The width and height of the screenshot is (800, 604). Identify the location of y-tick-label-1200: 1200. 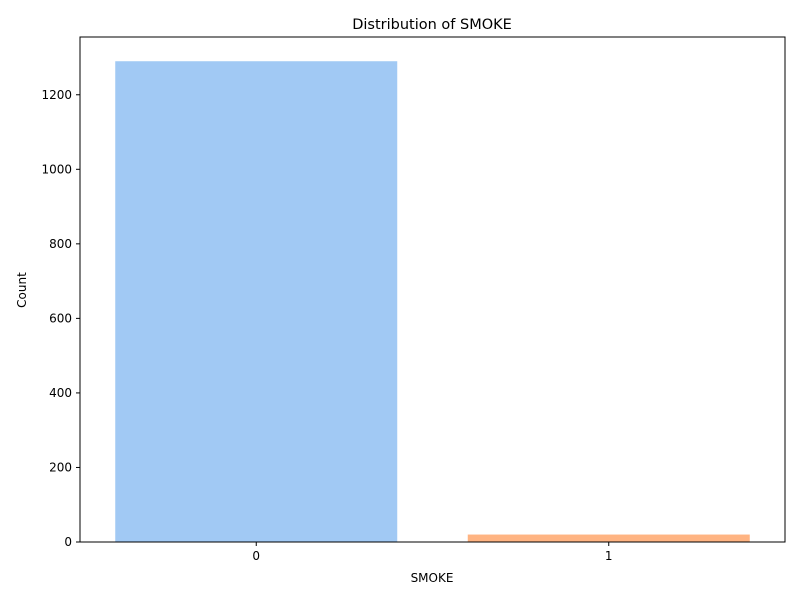
(56, 95).